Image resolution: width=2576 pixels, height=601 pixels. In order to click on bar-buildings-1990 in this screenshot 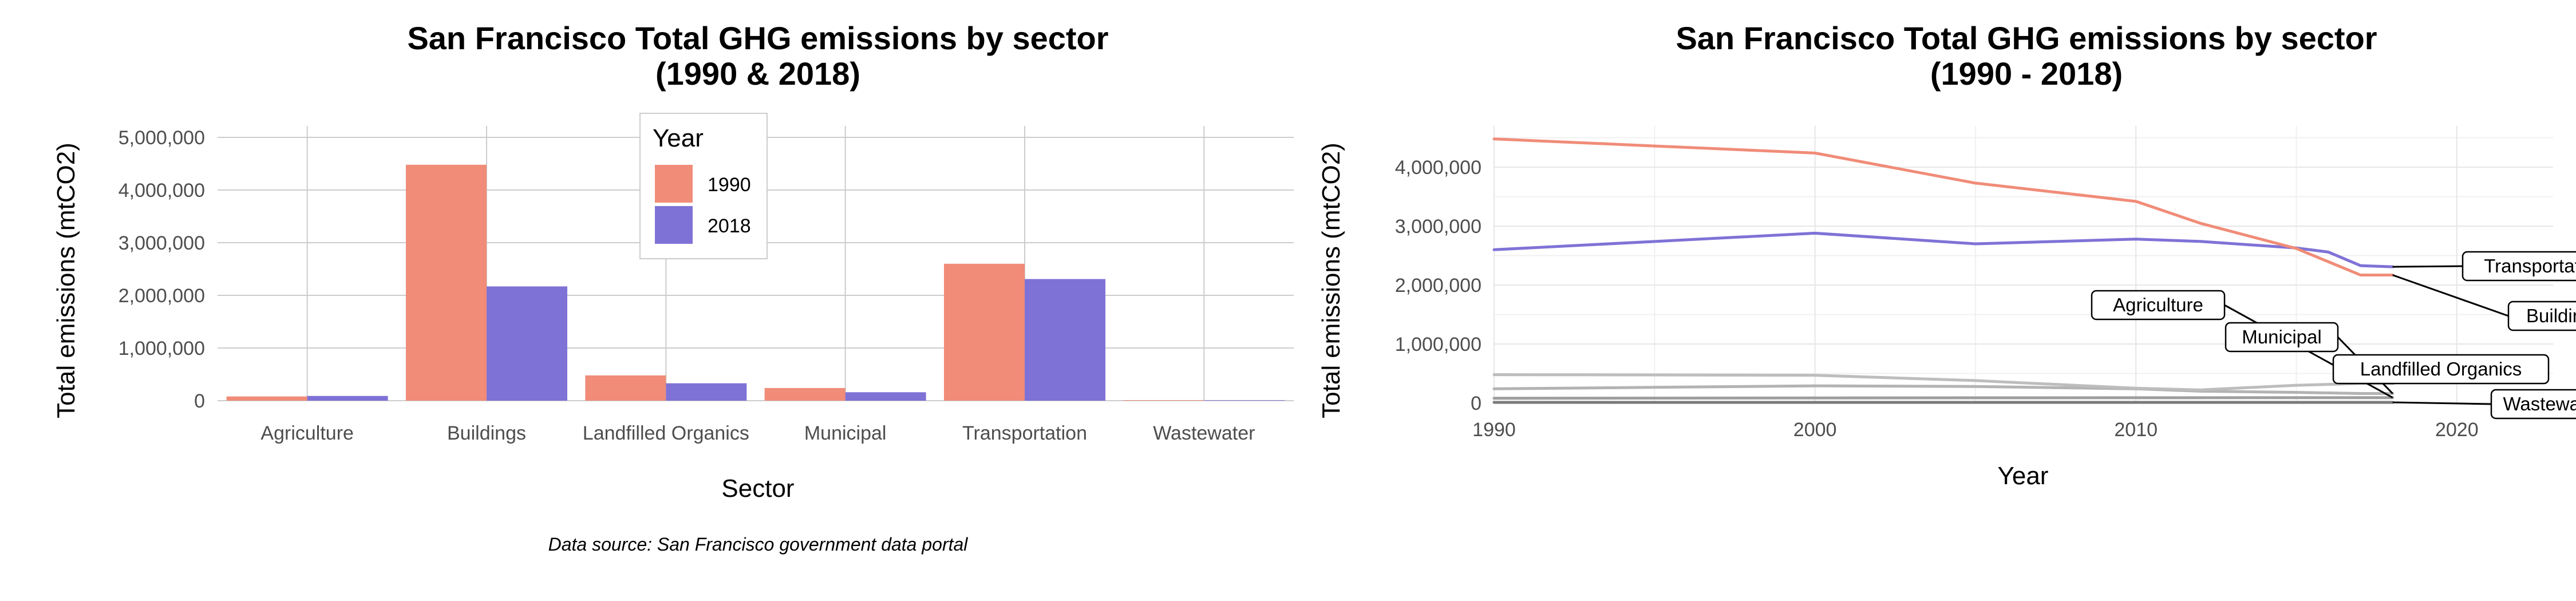, I will do `click(446, 282)`.